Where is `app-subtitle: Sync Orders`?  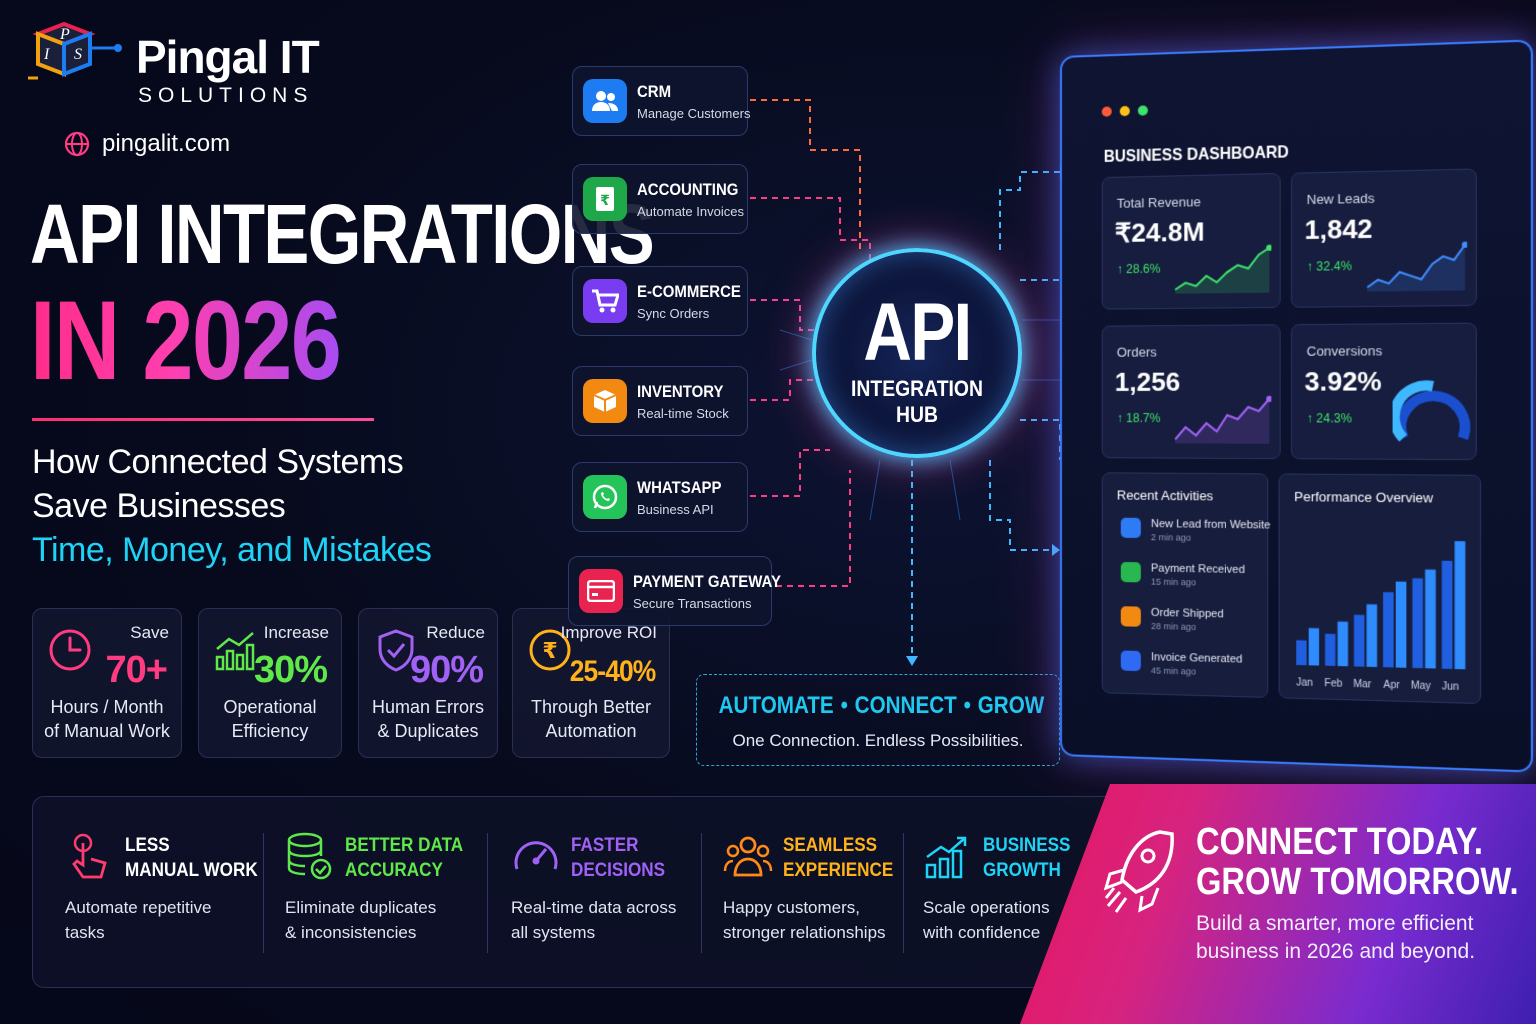
app-subtitle: Sync Orders is located at coordinates (673, 313).